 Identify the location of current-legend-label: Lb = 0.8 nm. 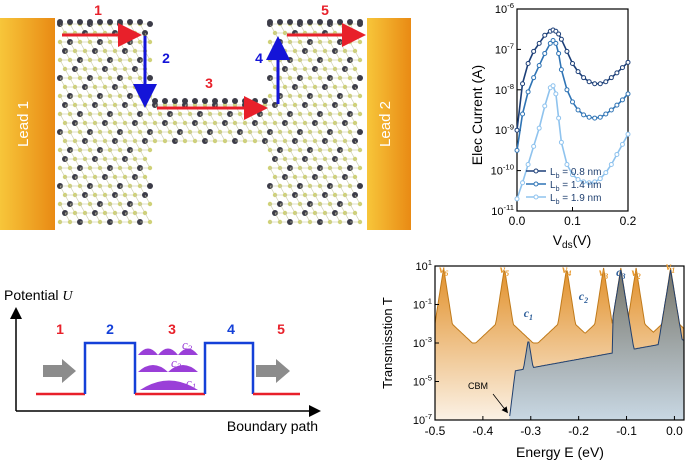
(575, 173).